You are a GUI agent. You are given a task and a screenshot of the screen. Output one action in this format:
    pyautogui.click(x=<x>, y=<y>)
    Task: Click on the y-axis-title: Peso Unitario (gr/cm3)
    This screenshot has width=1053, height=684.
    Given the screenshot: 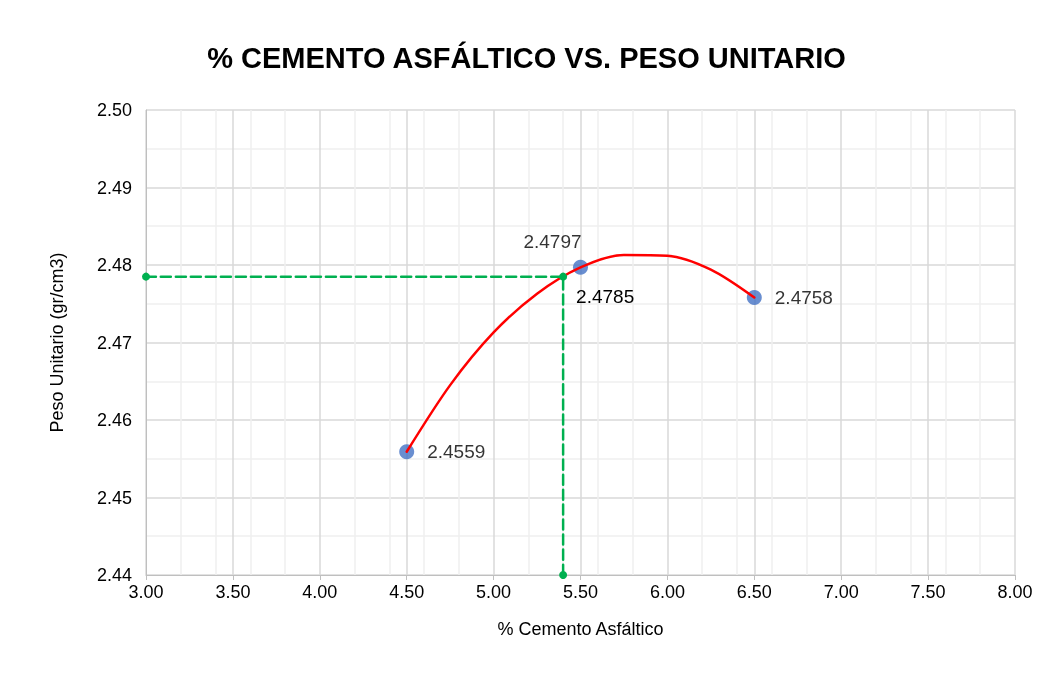 What is the action you would take?
    pyautogui.click(x=57, y=342)
    